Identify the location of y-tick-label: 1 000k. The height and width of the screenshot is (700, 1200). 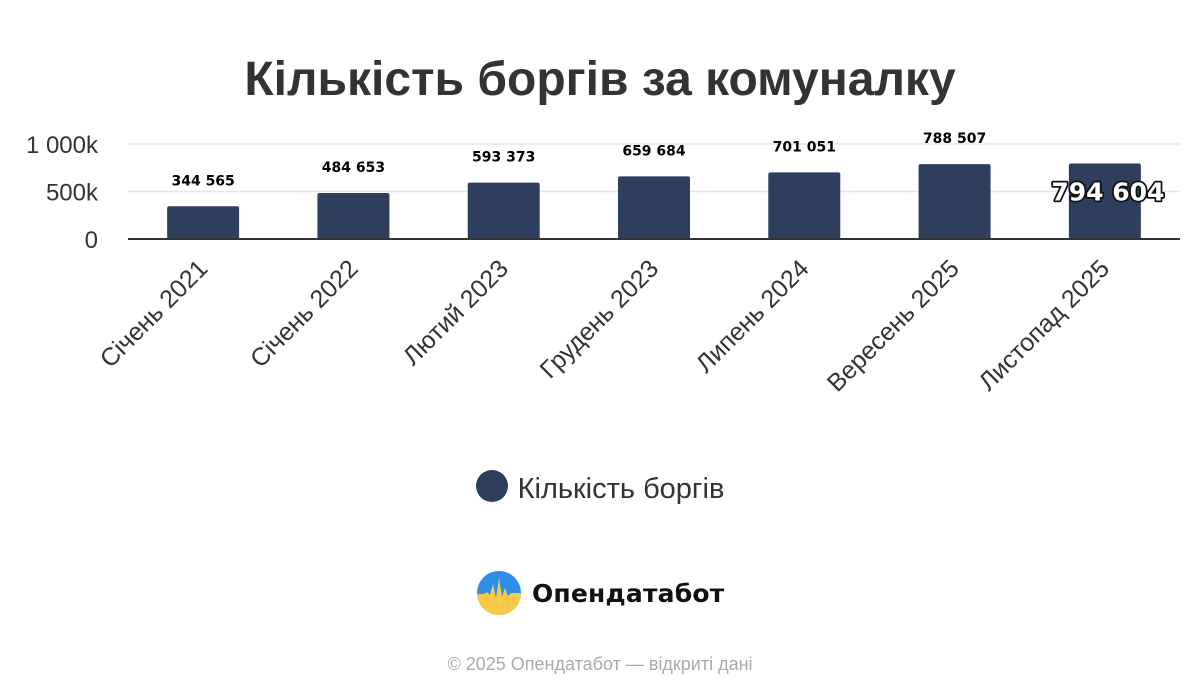
(62, 145).